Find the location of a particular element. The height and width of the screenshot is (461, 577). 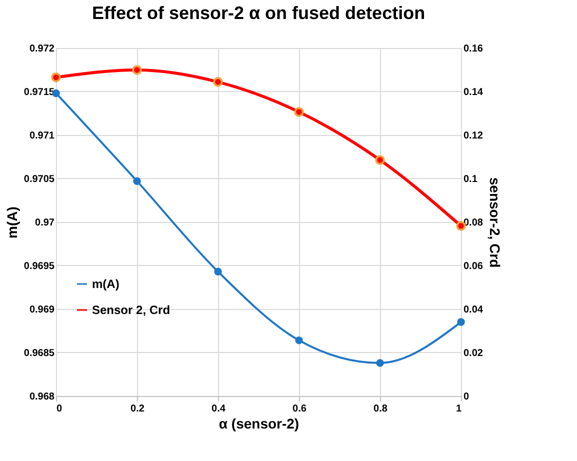

x-tick-label: 0.8 is located at coordinates (381, 409).